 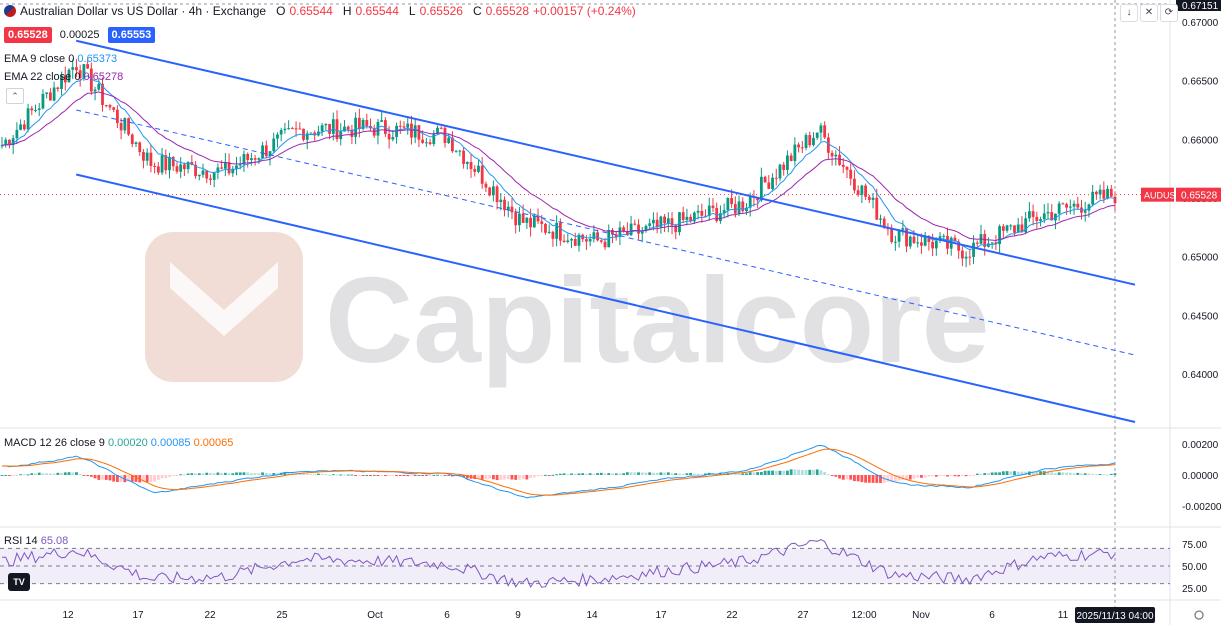 What do you see at coordinates (63, 77) in the screenshot?
I see `ema22-legend: EMA 22 close 0 0.65278` at bounding box center [63, 77].